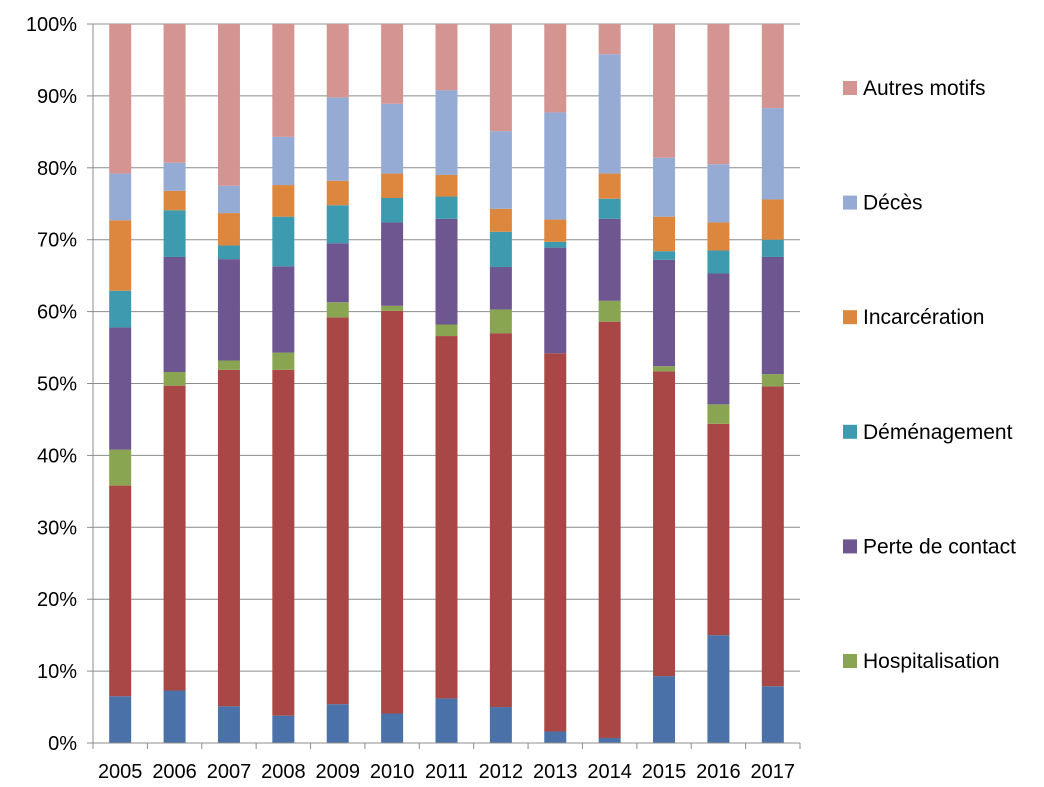  What do you see at coordinates (57, 97) in the screenshot?
I see `y-axis-tick-label: 90%` at bounding box center [57, 97].